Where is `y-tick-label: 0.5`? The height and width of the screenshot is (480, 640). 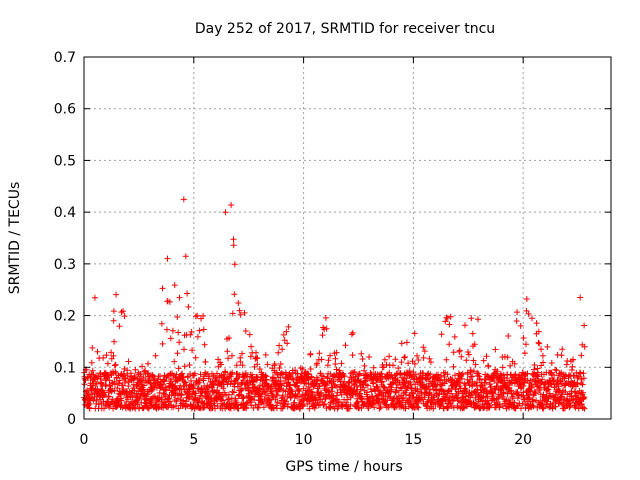
y-tick-label: 0.5 is located at coordinates (65, 161).